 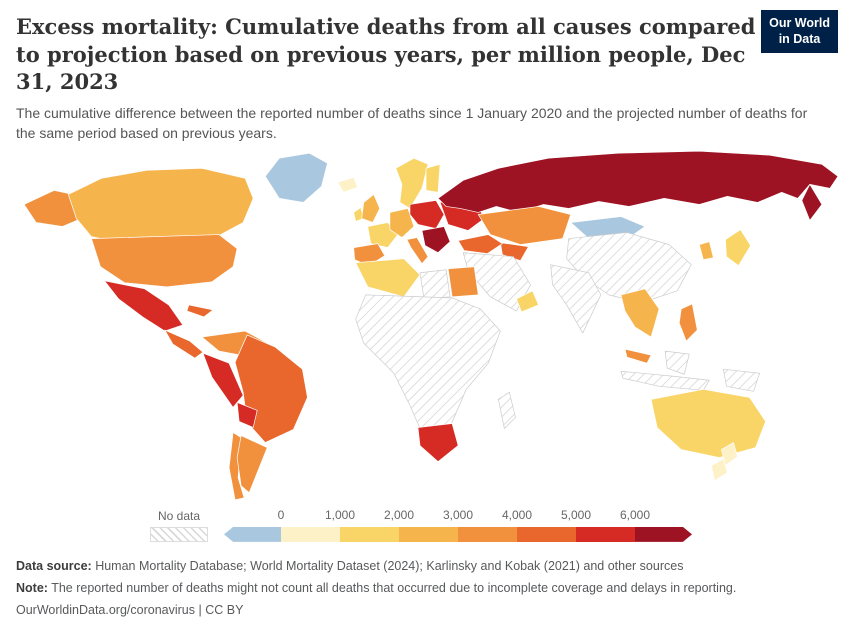 I want to click on legend-tick: 5,000, so click(x=576, y=514).